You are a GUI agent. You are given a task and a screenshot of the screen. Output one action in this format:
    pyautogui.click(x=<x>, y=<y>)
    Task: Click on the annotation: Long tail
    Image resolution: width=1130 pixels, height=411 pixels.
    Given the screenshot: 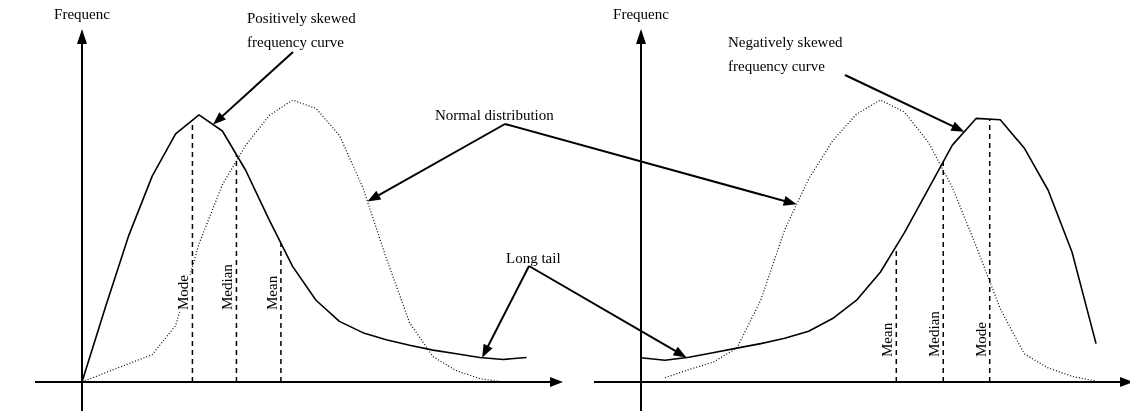 What is the action you would take?
    pyautogui.click(x=534, y=258)
    